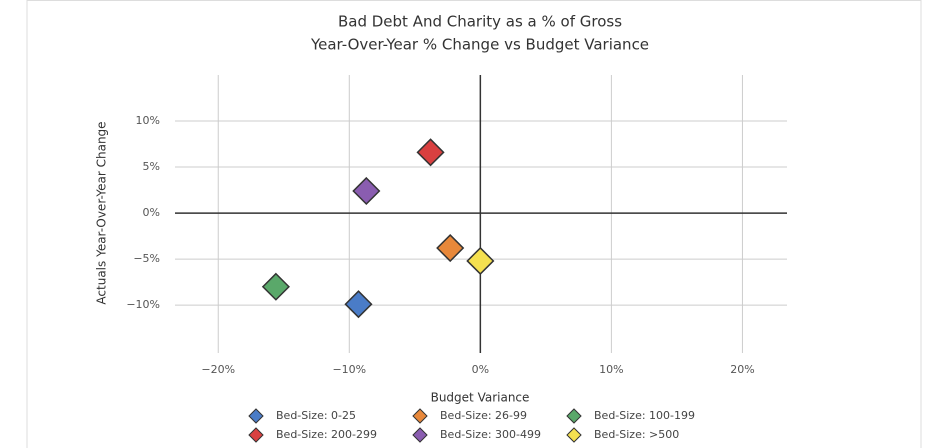 This screenshot has height=448, width=949. What do you see at coordinates (483, 415) in the screenshot?
I see `legend-label: Bed-Size: 26-99` at bounding box center [483, 415].